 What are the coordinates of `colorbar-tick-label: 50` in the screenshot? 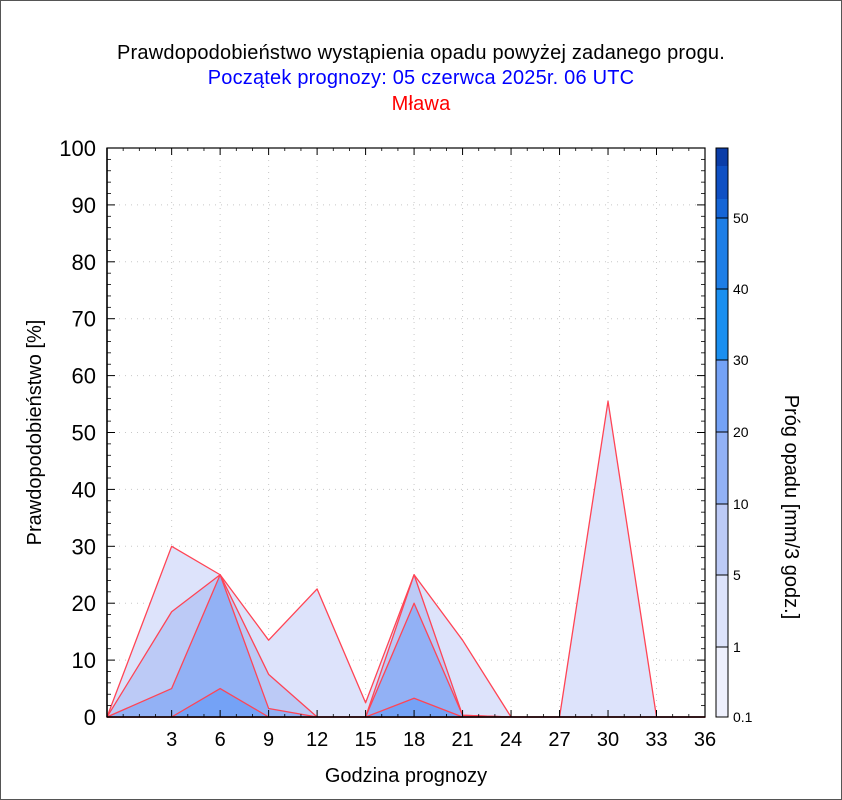 It's located at (741, 218).